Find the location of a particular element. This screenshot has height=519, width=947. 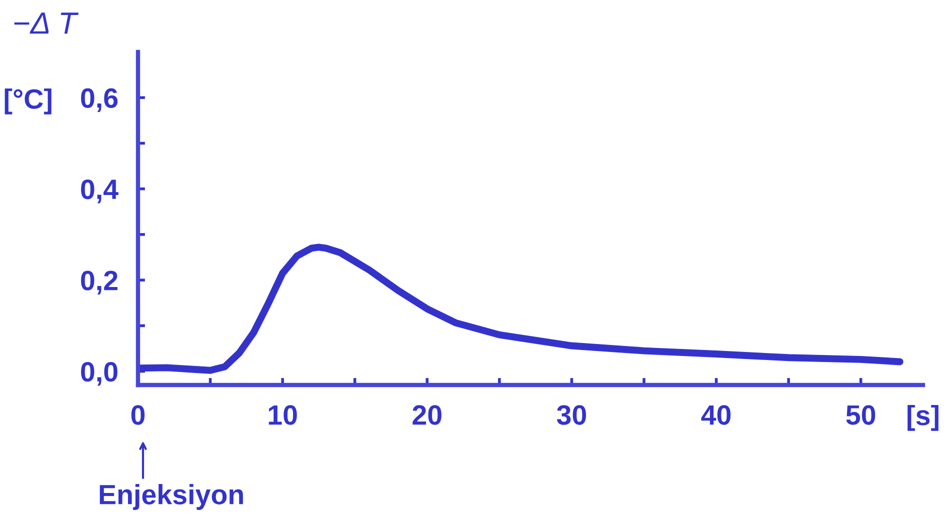

x-tick-label: 10 is located at coordinates (282, 415).